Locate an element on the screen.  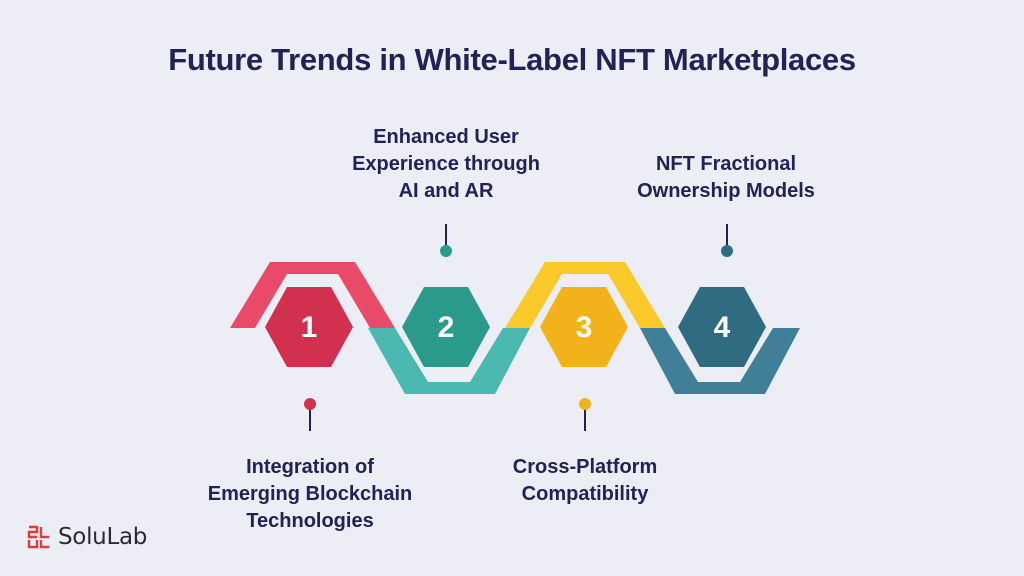
step-4-number: 4 is located at coordinates (722, 327).